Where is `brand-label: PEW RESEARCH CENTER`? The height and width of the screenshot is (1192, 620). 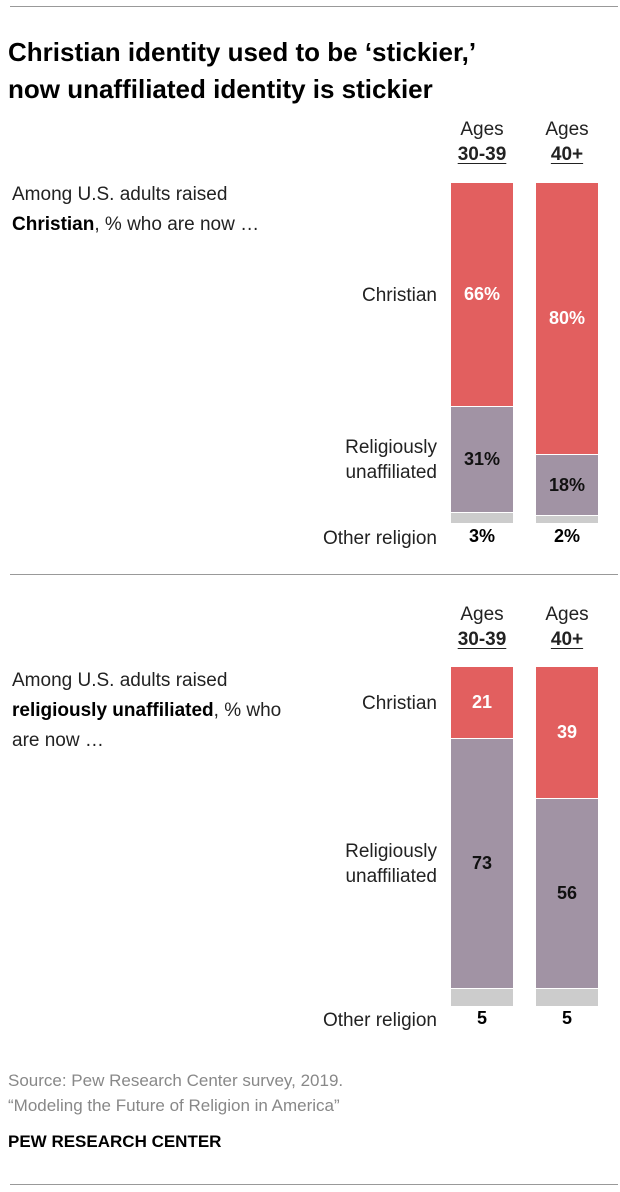
brand-label: PEW RESEARCH CENTER is located at coordinates (115, 1141).